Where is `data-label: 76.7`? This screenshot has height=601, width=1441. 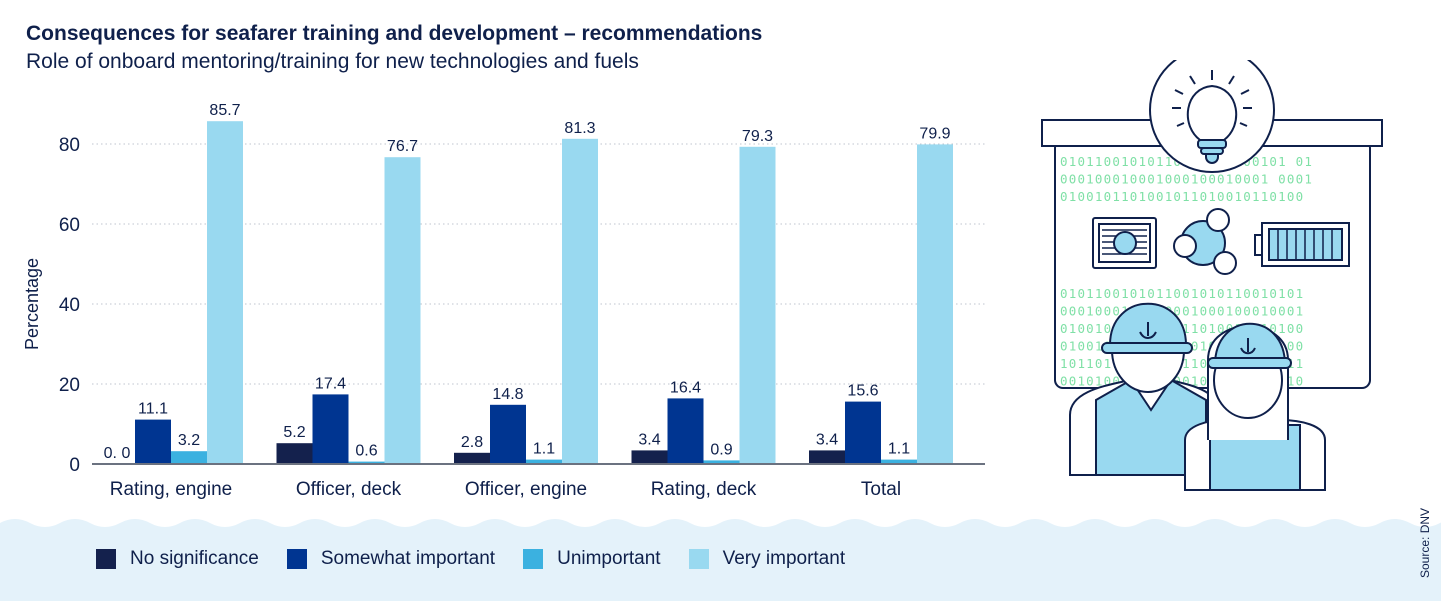 data-label: 76.7 is located at coordinates (402, 146).